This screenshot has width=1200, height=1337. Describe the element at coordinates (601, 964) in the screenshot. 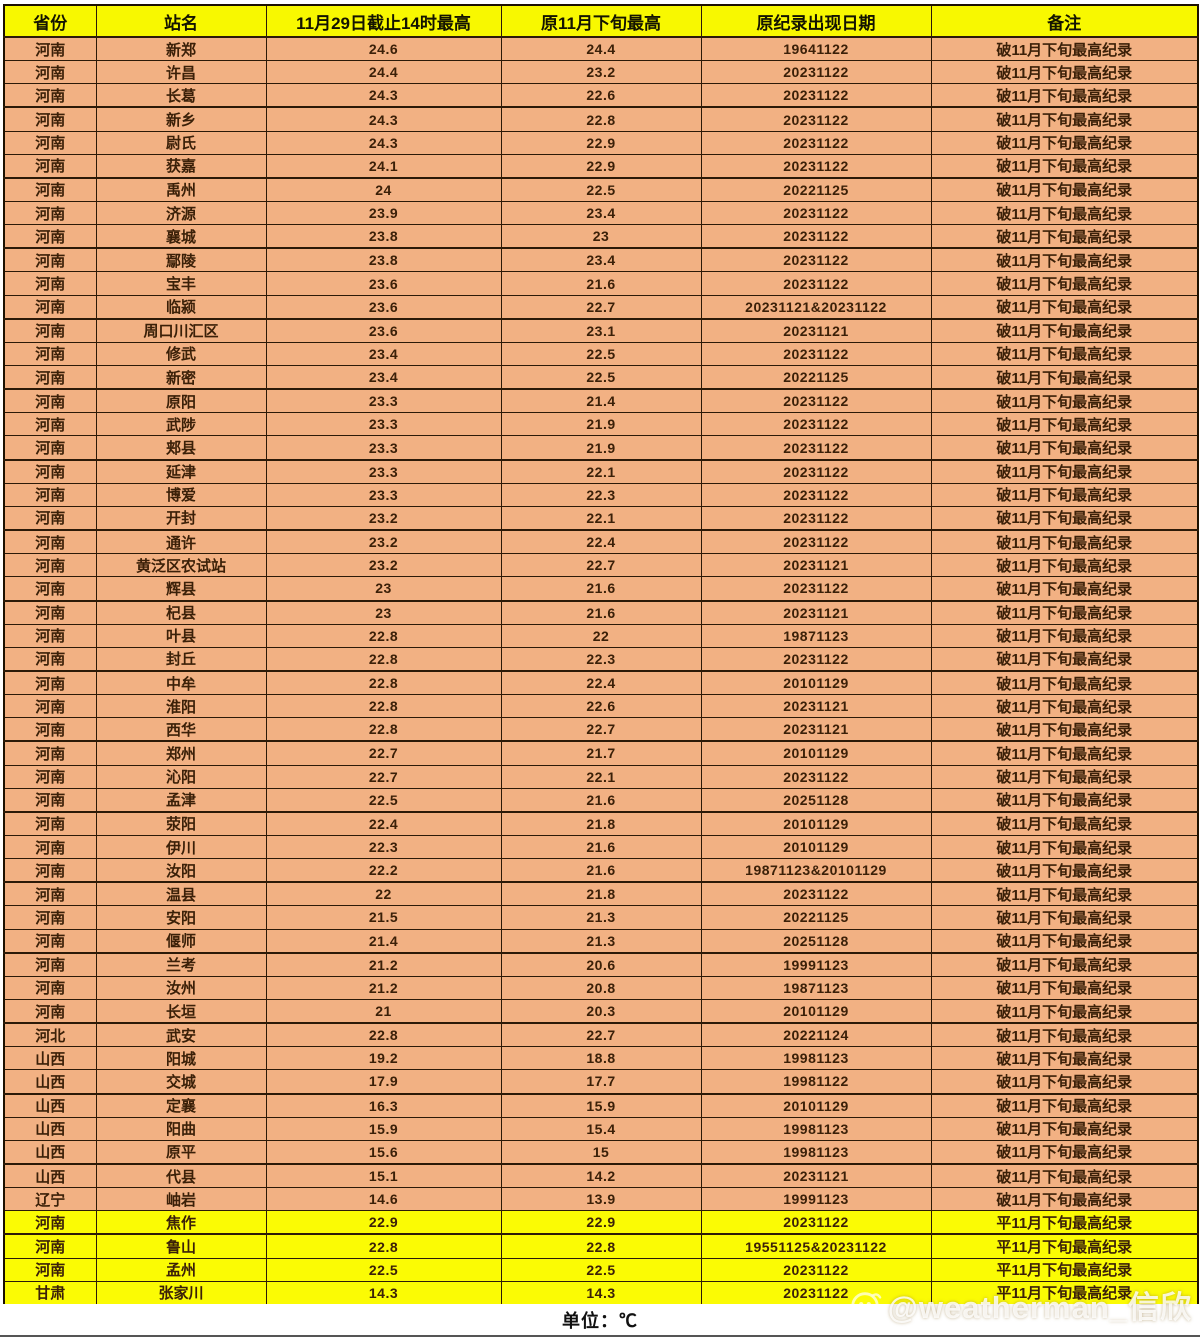

I see `table-row: 河南 兰考 21.2 20.6 19991123 破11月下旬最高纪录` at that location.